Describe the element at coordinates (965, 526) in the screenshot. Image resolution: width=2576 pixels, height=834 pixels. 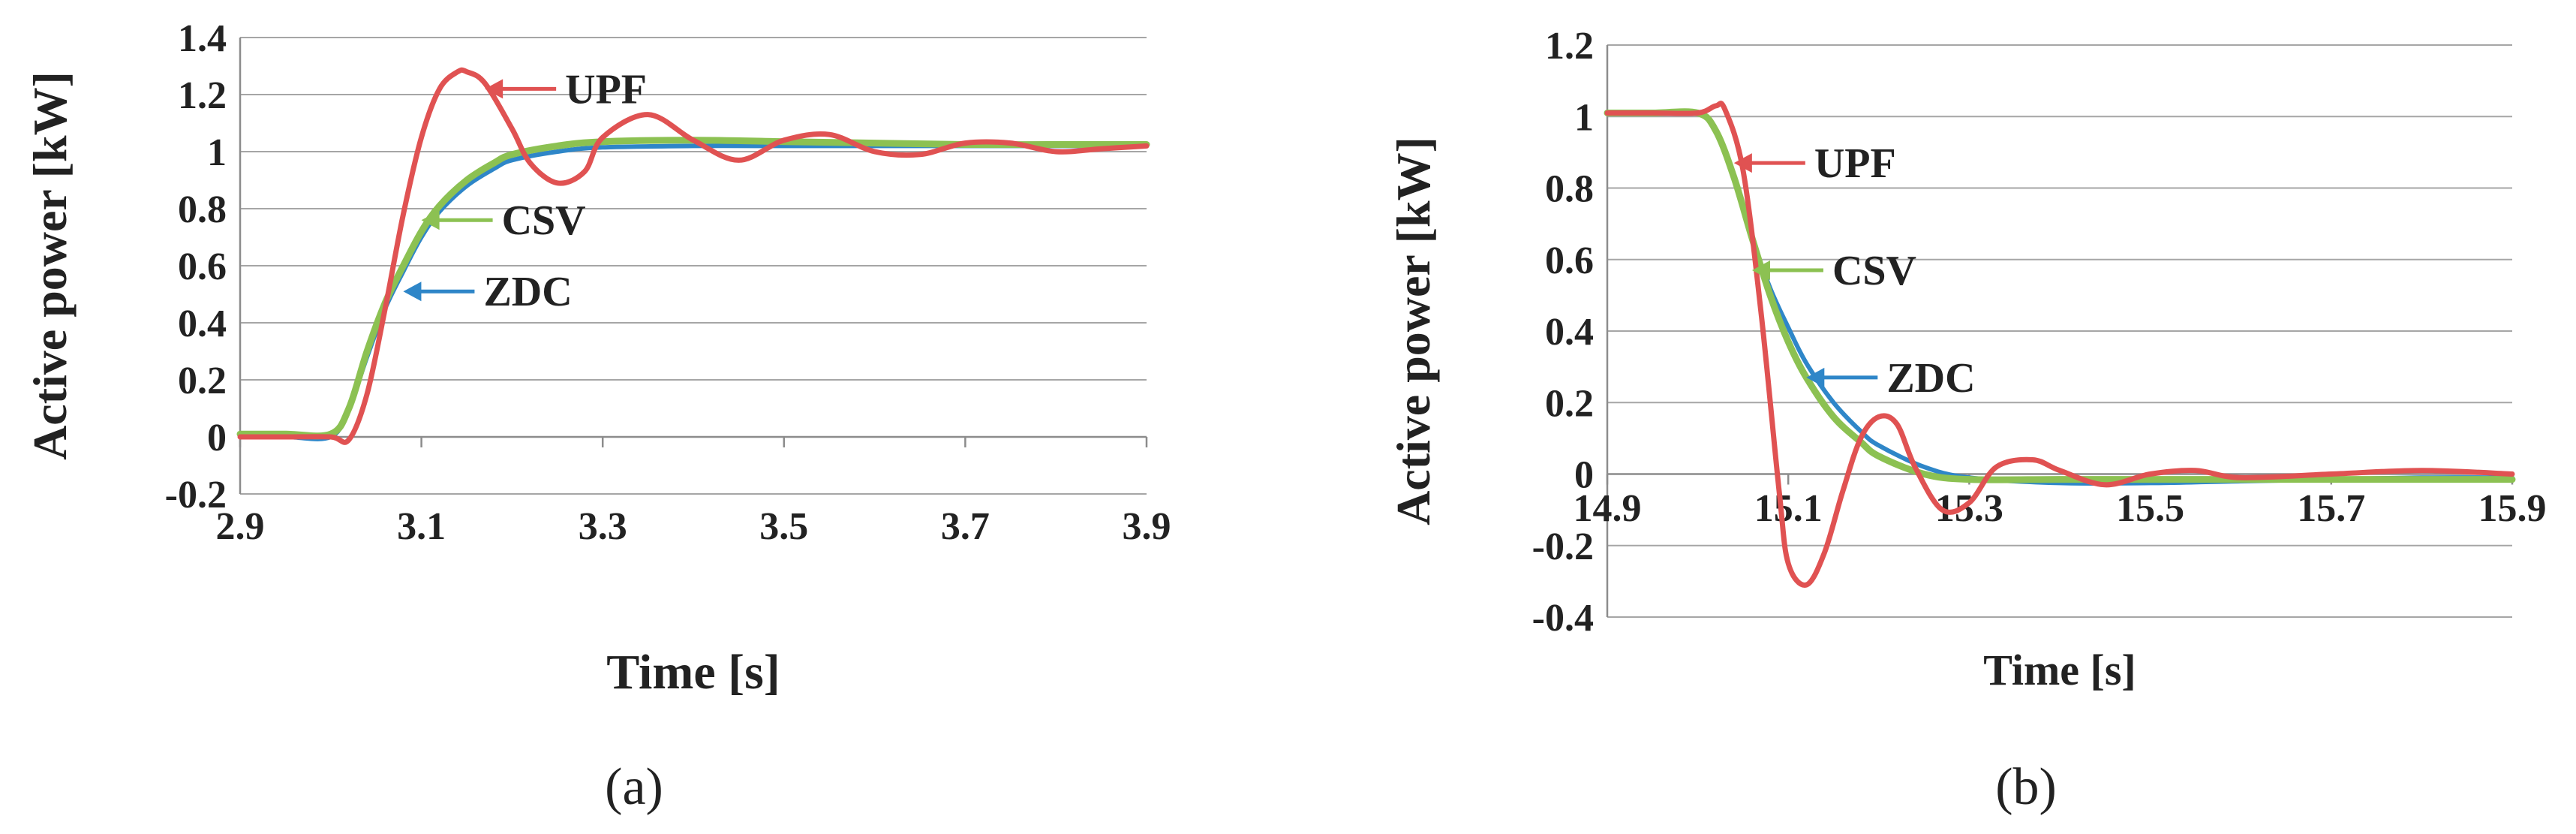
I see `x-tick-label: 3.7` at that location.